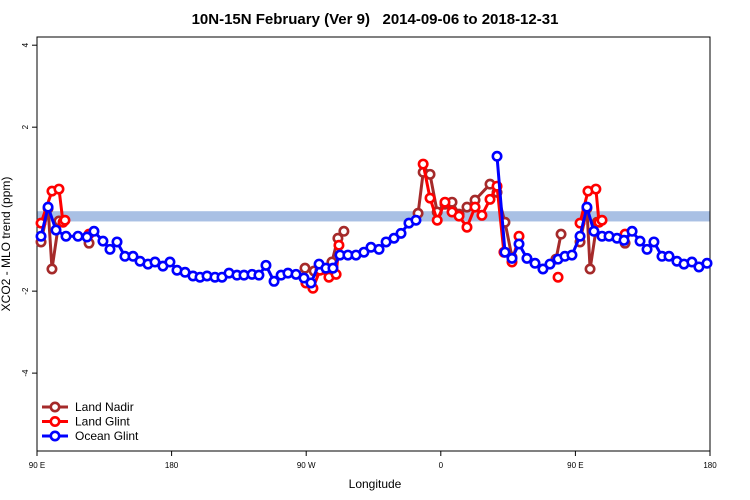 The height and width of the screenshot is (500, 750). I want to click on legend-label: Ocean Glint, so click(107, 436).